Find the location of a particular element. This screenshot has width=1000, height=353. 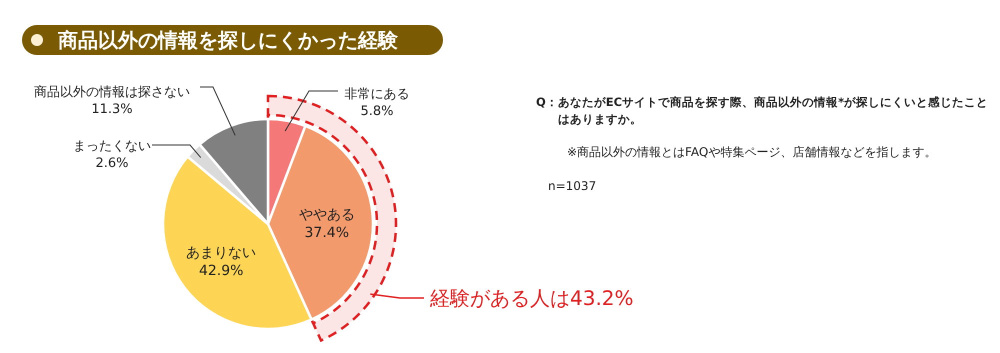

text: n=1037 is located at coordinates (572, 186).